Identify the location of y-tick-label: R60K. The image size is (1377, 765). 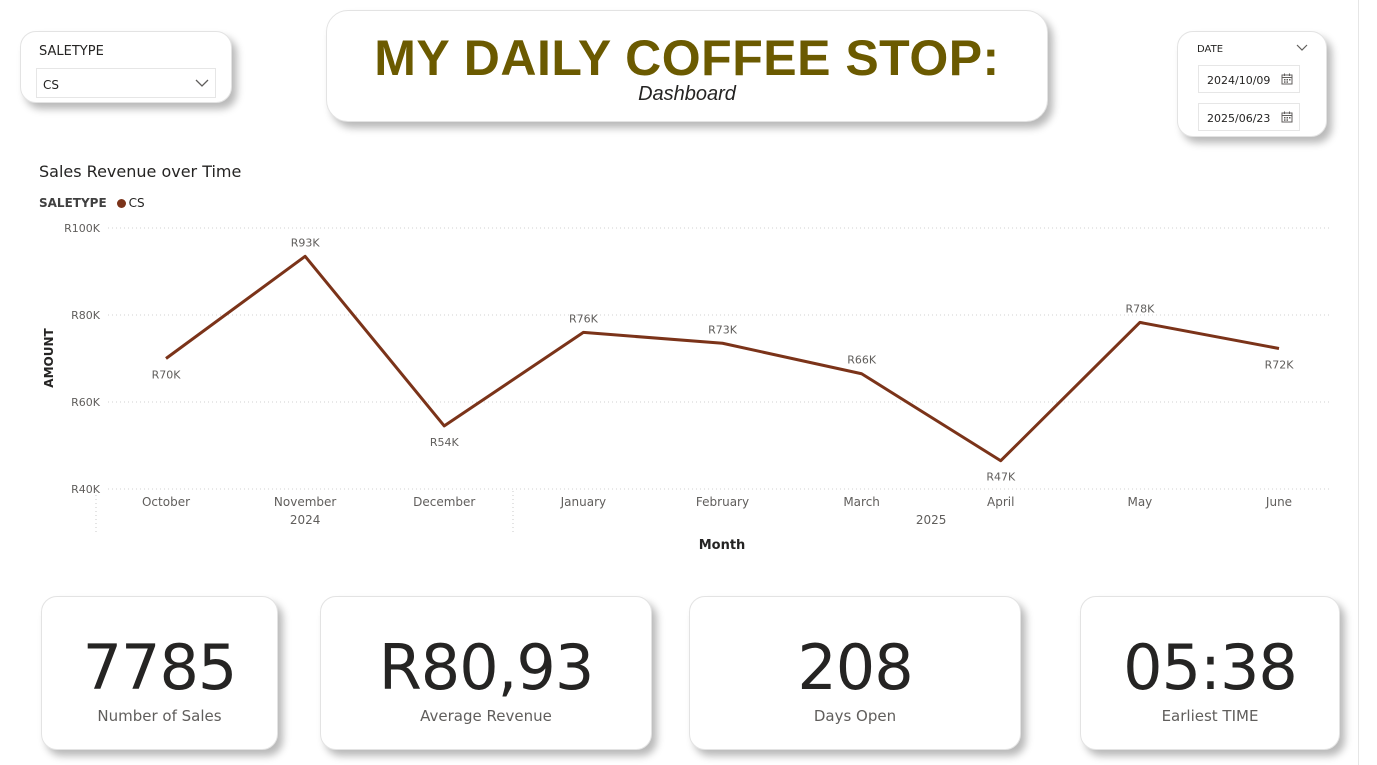
(86, 402).